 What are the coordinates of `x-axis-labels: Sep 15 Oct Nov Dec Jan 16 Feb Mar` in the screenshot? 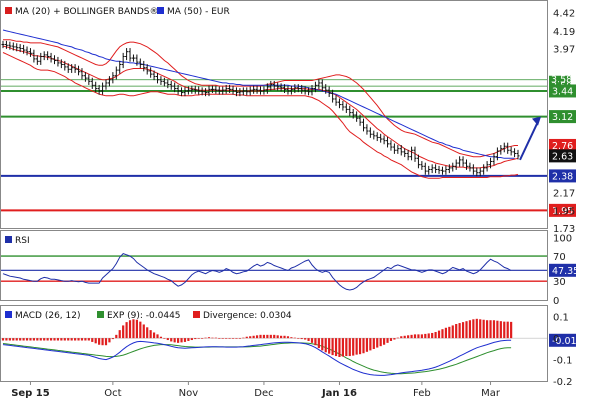 It's located at (256, 390).